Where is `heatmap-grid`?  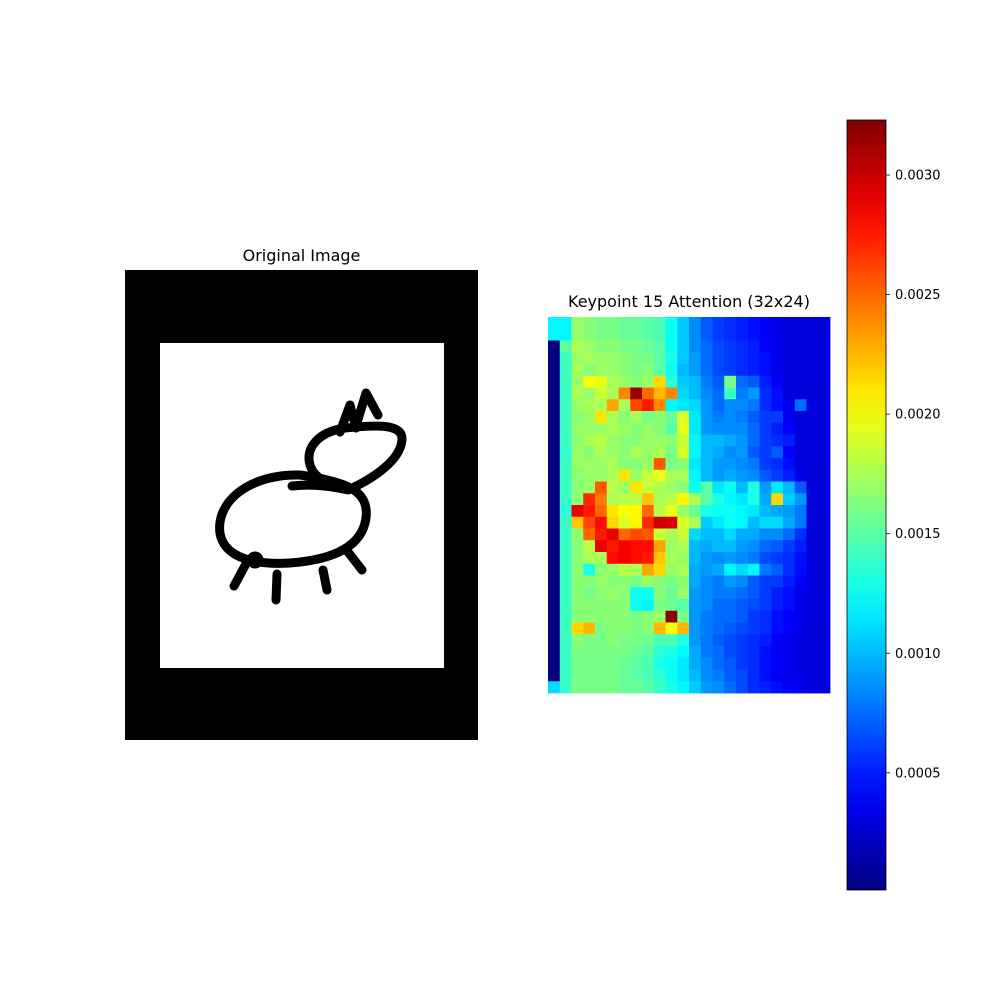
heatmap-grid is located at coordinates (689, 505).